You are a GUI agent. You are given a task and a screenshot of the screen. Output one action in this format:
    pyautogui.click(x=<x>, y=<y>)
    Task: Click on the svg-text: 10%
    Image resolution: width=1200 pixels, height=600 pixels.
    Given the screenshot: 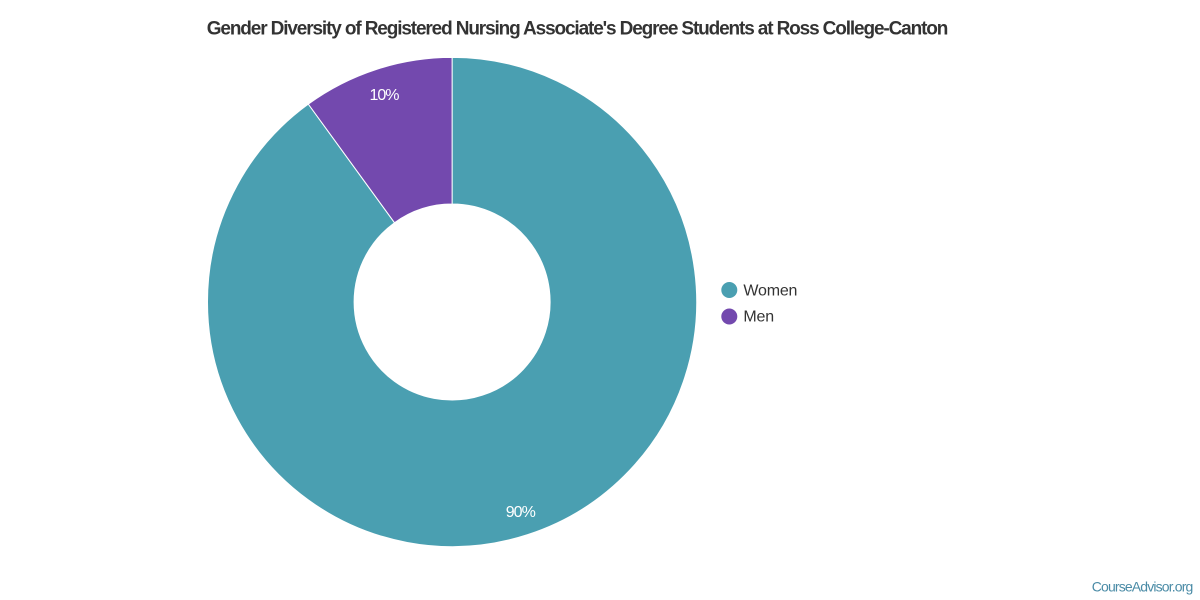 What is the action you would take?
    pyautogui.click(x=384, y=95)
    